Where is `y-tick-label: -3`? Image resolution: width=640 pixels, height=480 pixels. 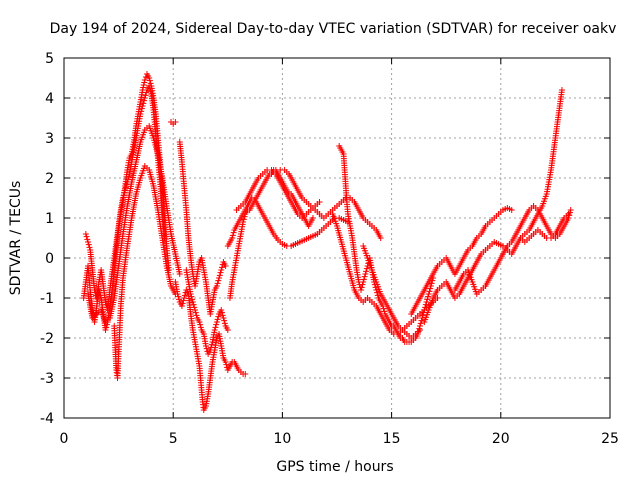
y-tick-label: -3 is located at coordinates (47, 379).